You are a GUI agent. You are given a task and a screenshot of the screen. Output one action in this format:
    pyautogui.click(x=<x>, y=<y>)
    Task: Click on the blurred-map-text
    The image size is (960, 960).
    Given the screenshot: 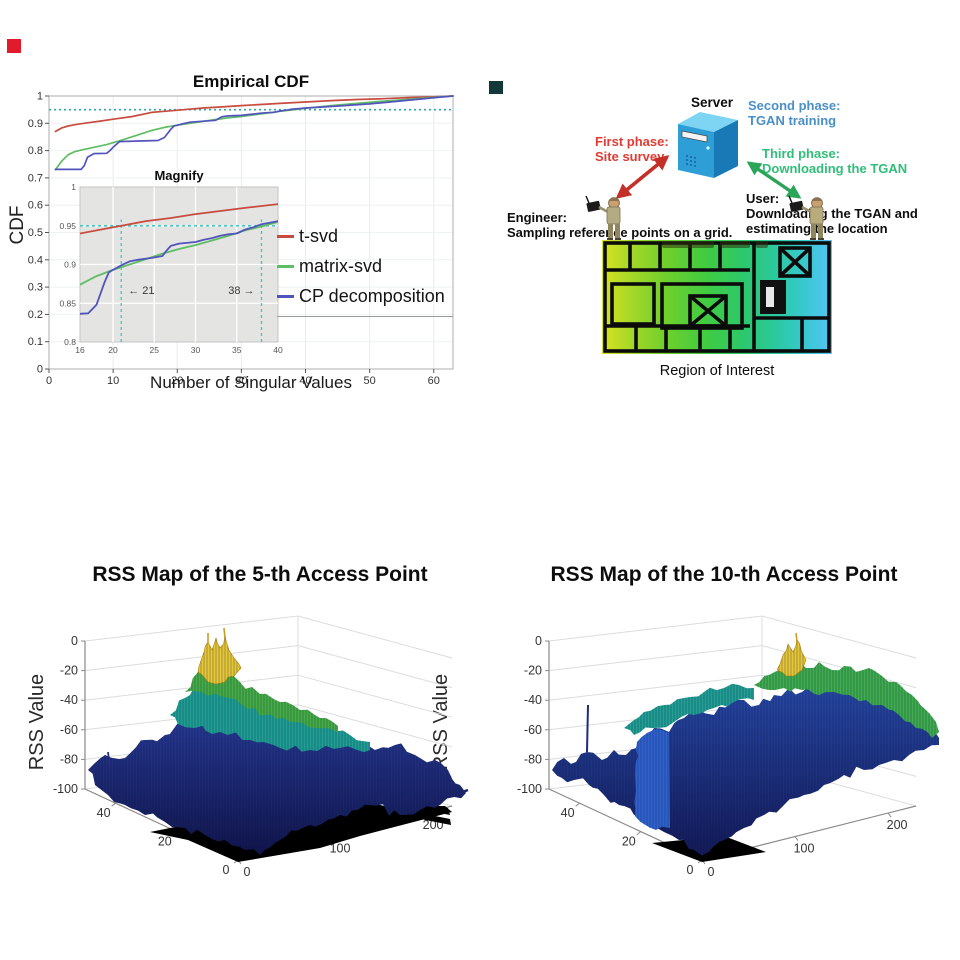 What is the action you would take?
    pyautogui.click(x=715, y=244)
    